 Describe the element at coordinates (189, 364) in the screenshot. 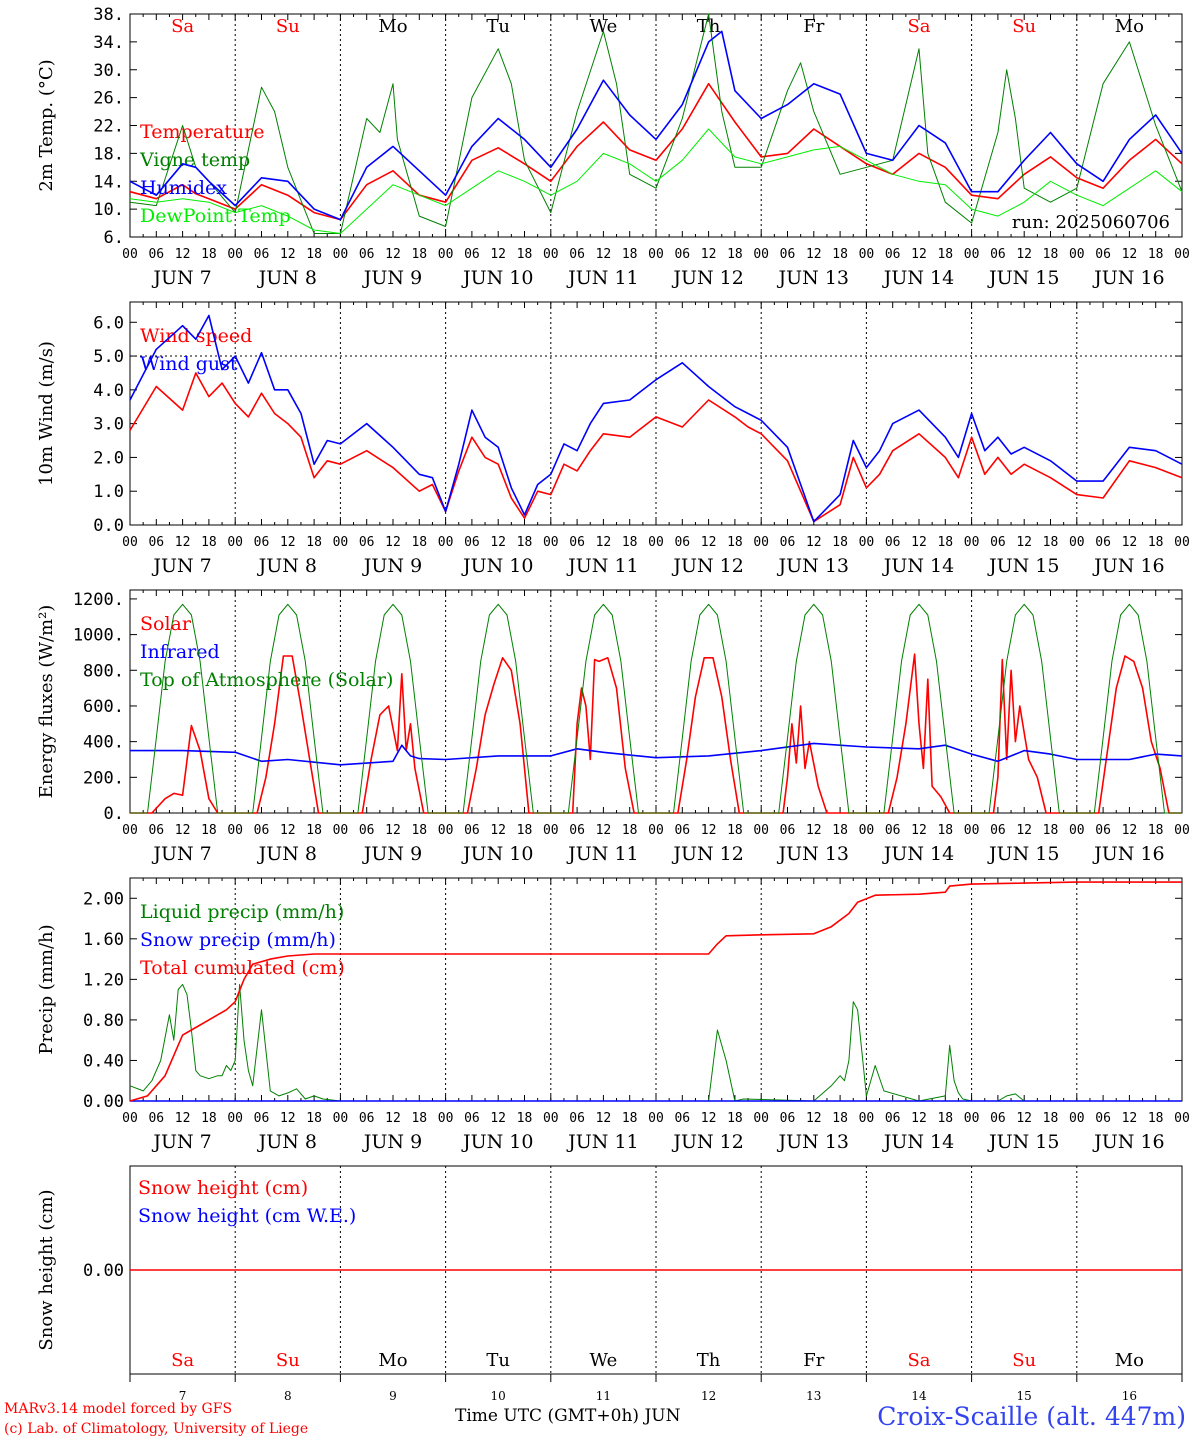

I see `legend-entry: Wind gust` at that location.